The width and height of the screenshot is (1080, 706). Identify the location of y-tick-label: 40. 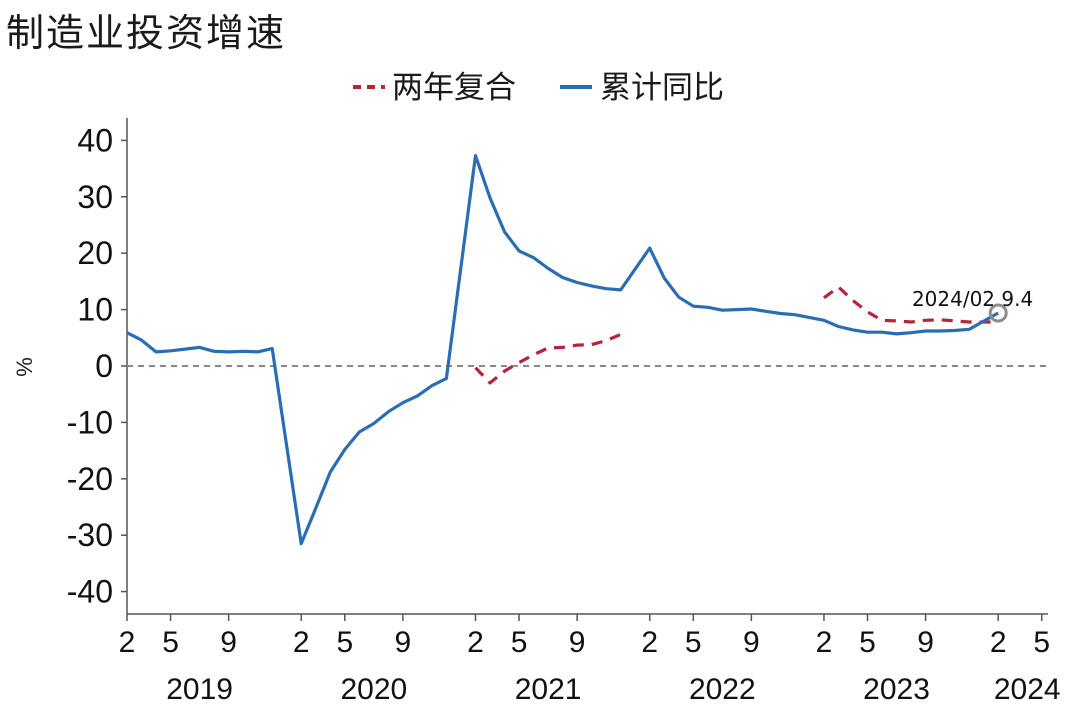
(95, 140).